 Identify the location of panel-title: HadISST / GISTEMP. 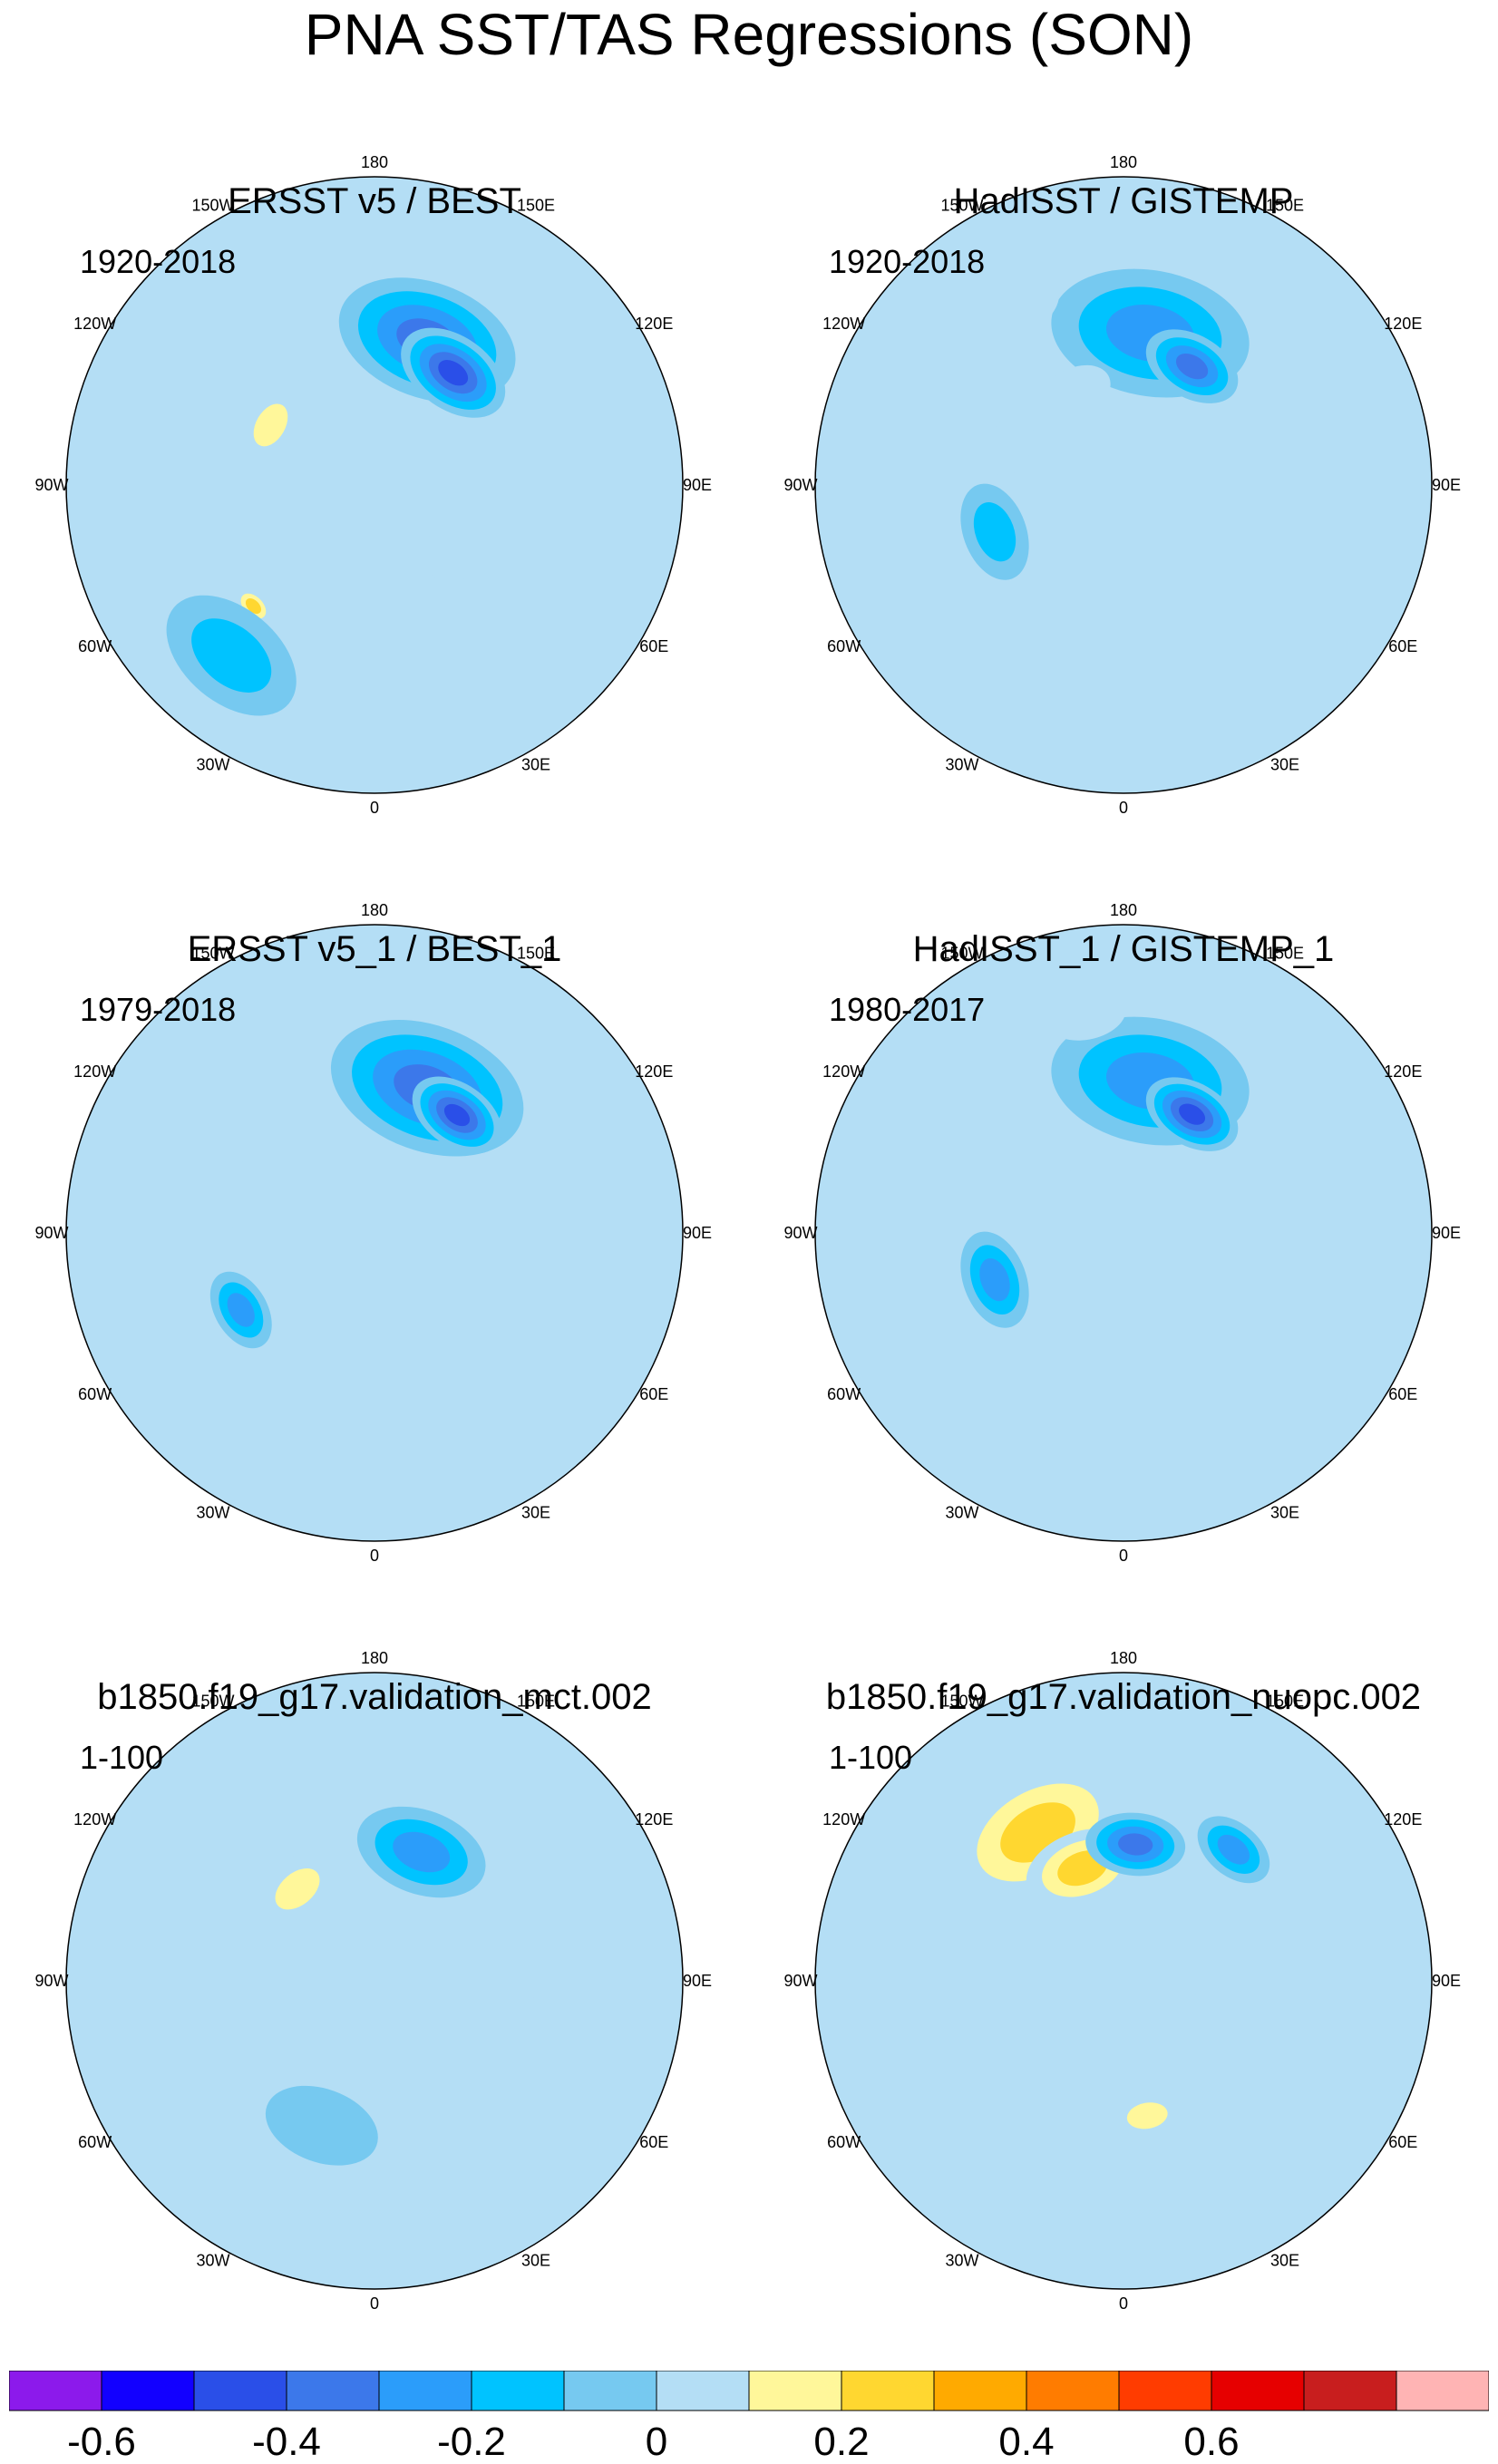
(1123, 201).